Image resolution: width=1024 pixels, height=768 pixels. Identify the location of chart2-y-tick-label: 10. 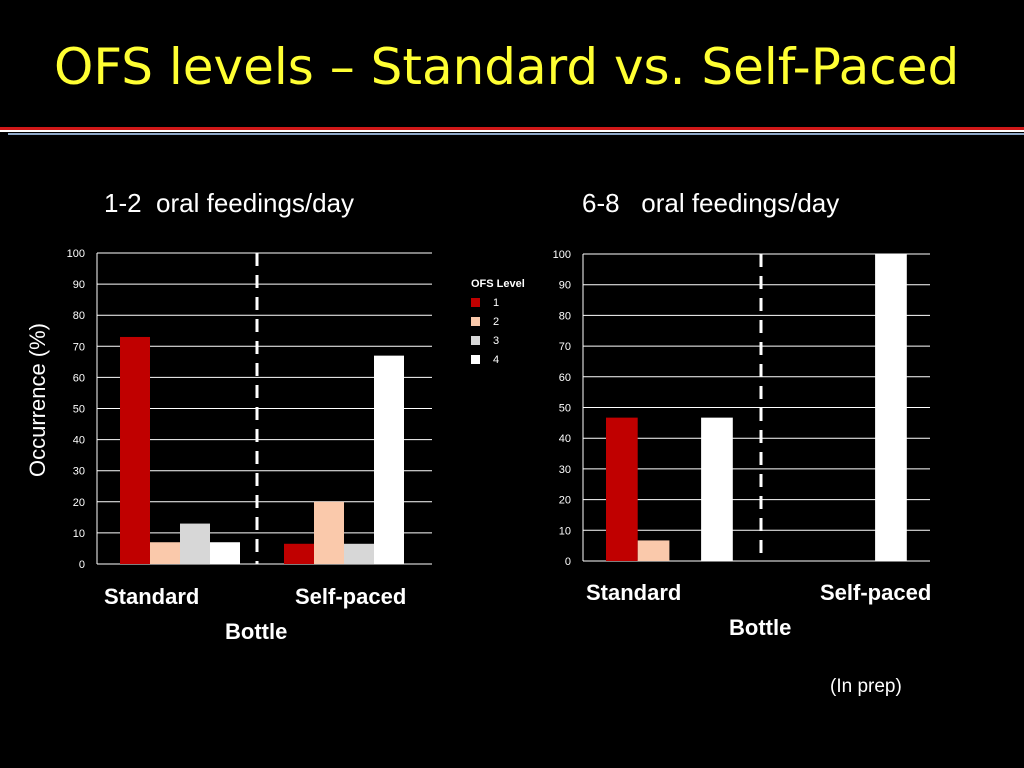
(565, 531).